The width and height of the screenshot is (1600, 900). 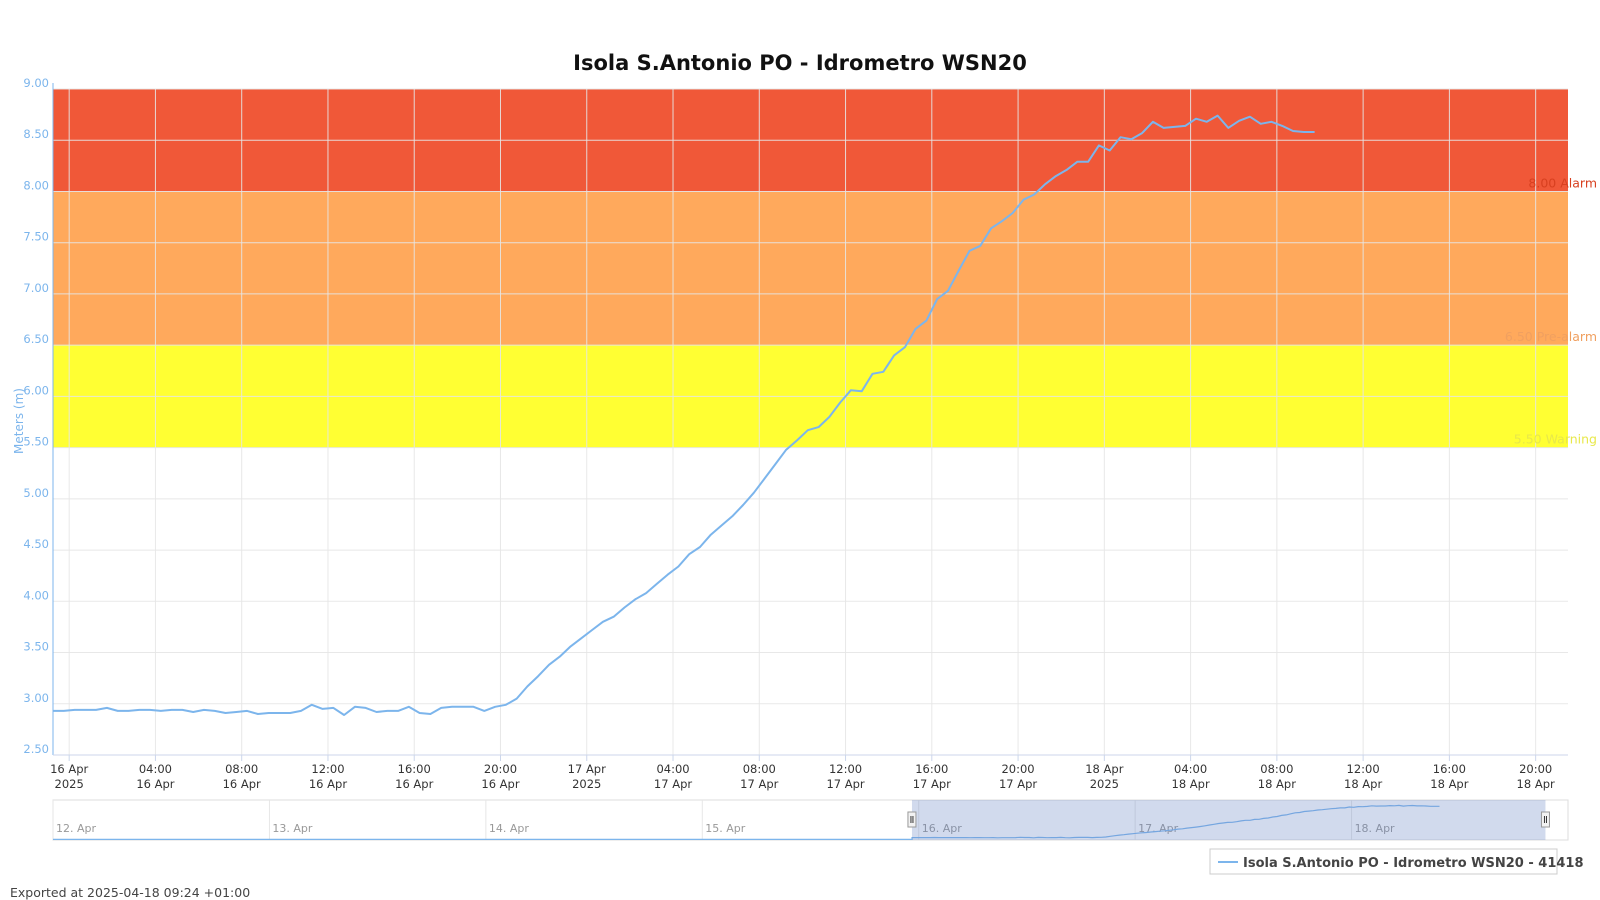 What do you see at coordinates (19, 421) in the screenshot?
I see `y-axis-label: Meters (m)` at bounding box center [19, 421].